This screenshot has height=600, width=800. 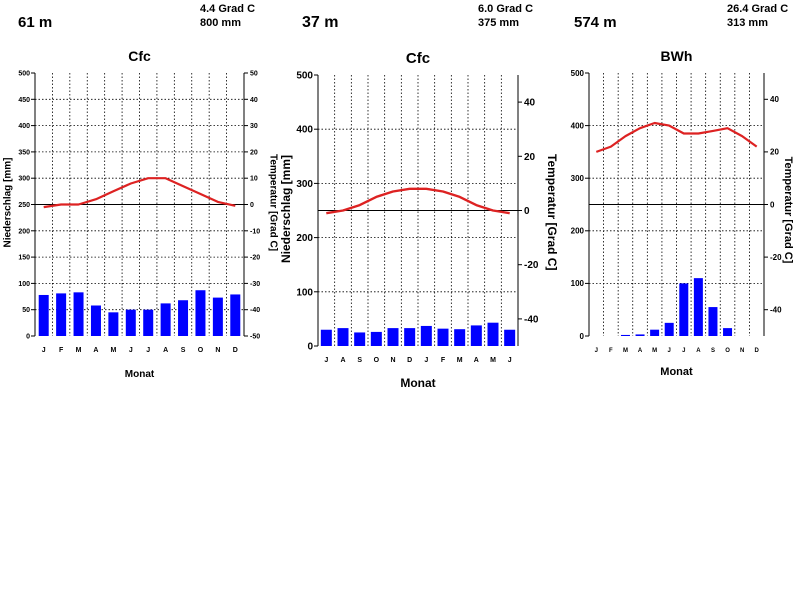 I want to click on y-tick-label-right: 30, so click(x=254, y=126).